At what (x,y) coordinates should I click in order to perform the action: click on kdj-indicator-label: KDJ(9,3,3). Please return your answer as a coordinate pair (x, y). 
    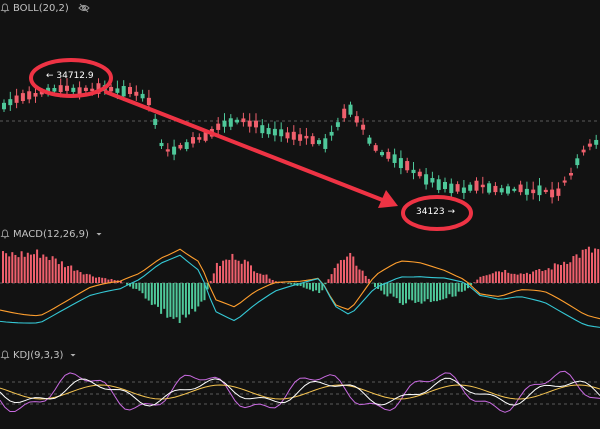
    Looking at the image, I should click on (39, 355).